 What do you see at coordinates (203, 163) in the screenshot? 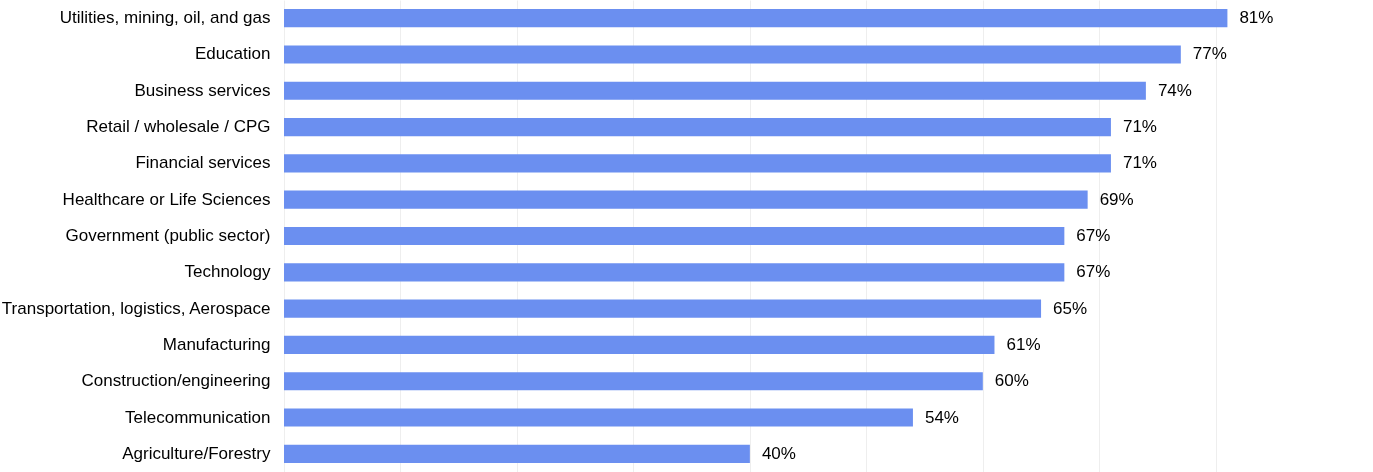
I see `y-tick-label: Financial services` at bounding box center [203, 163].